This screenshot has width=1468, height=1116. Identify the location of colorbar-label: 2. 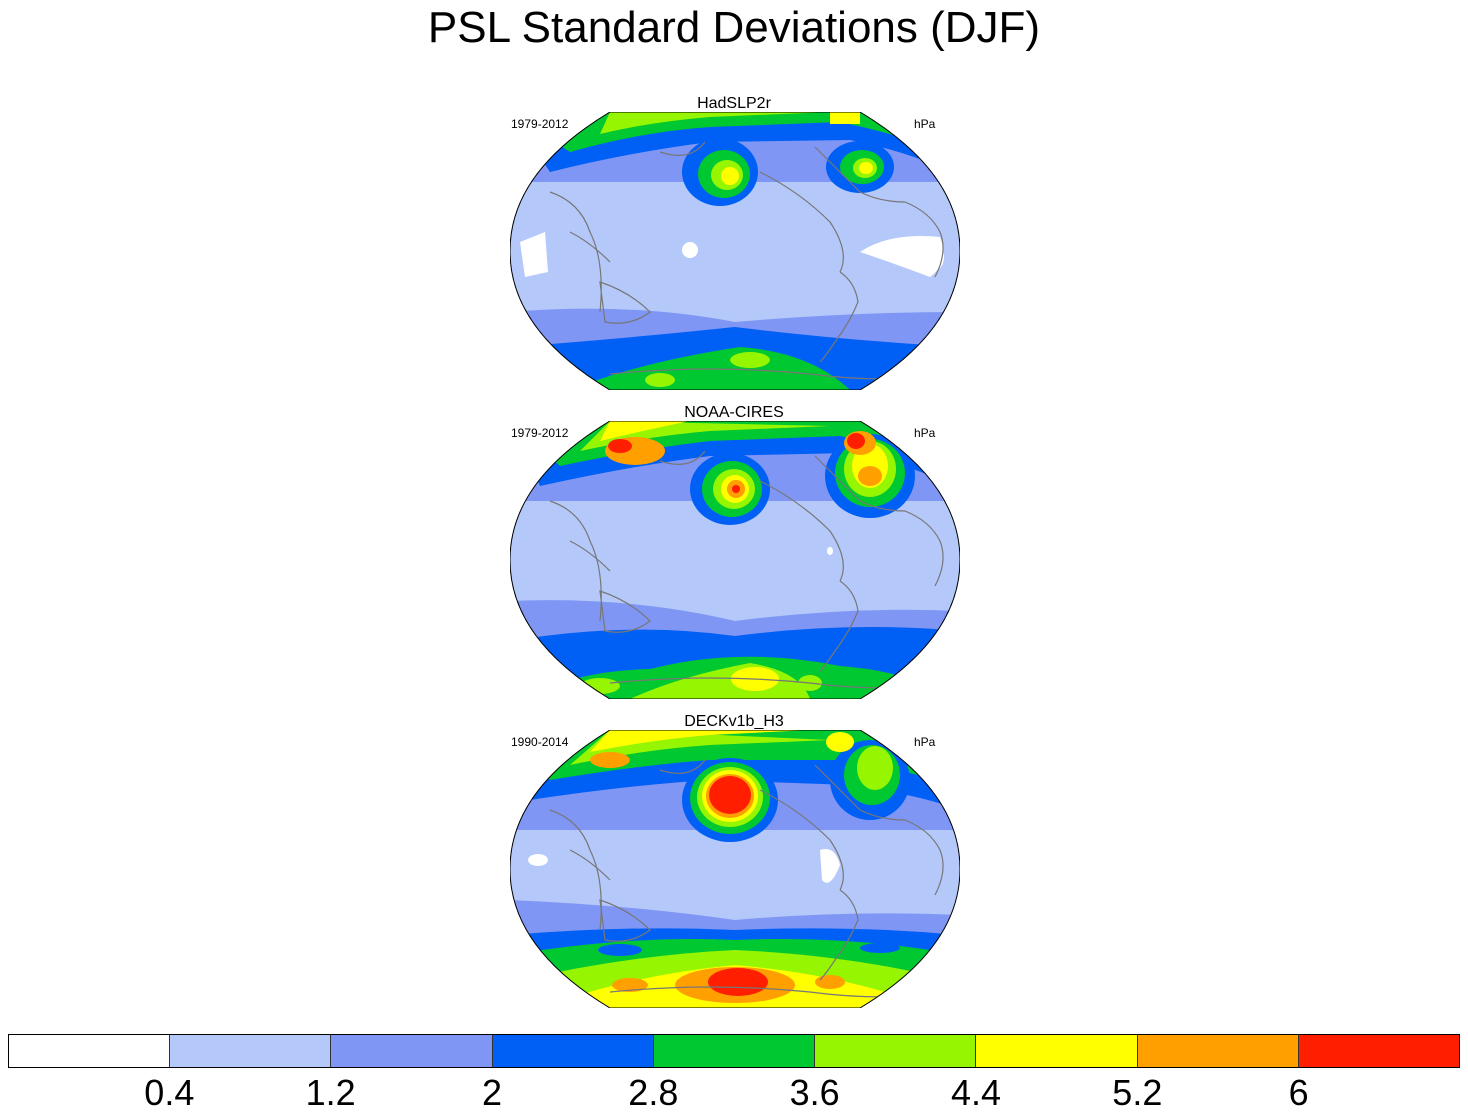
(492, 1092).